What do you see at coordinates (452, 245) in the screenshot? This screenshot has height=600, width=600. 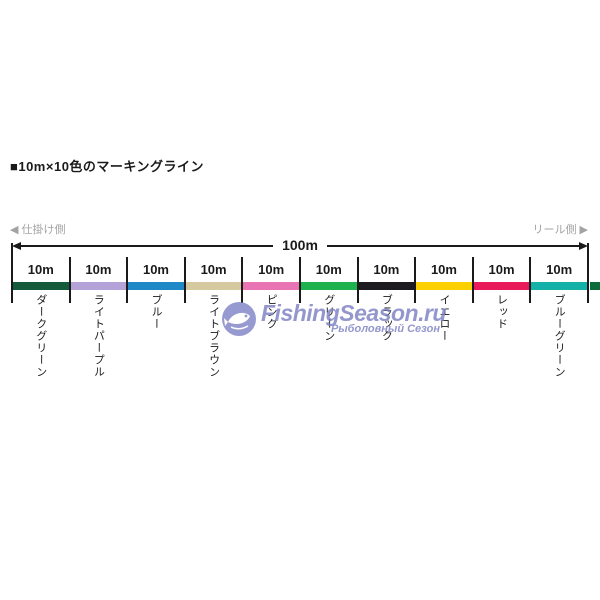 I see `measure-line-right` at bounding box center [452, 245].